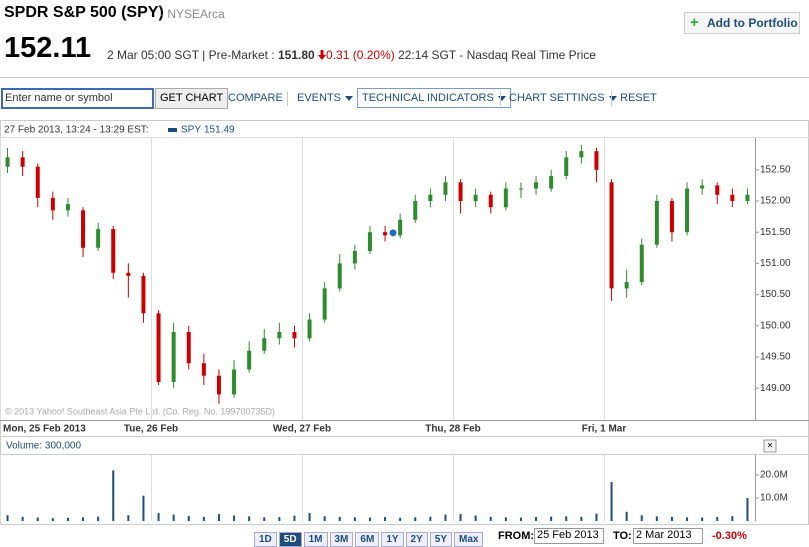 This screenshot has width=809, height=547. Describe the element at coordinates (151, 429) in the screenshot. I see `x-tick-label: Tue, 26 Feb` at that location.